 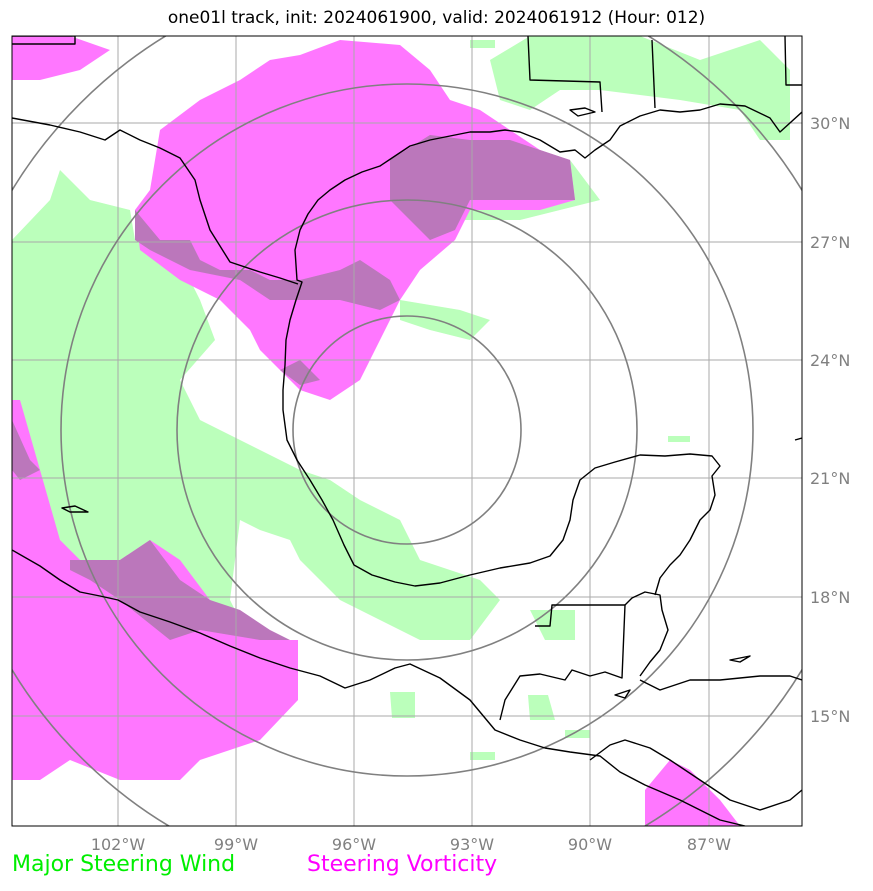 I want to click on lat-tick-30N: 30°N, so click(x=830, y=123).